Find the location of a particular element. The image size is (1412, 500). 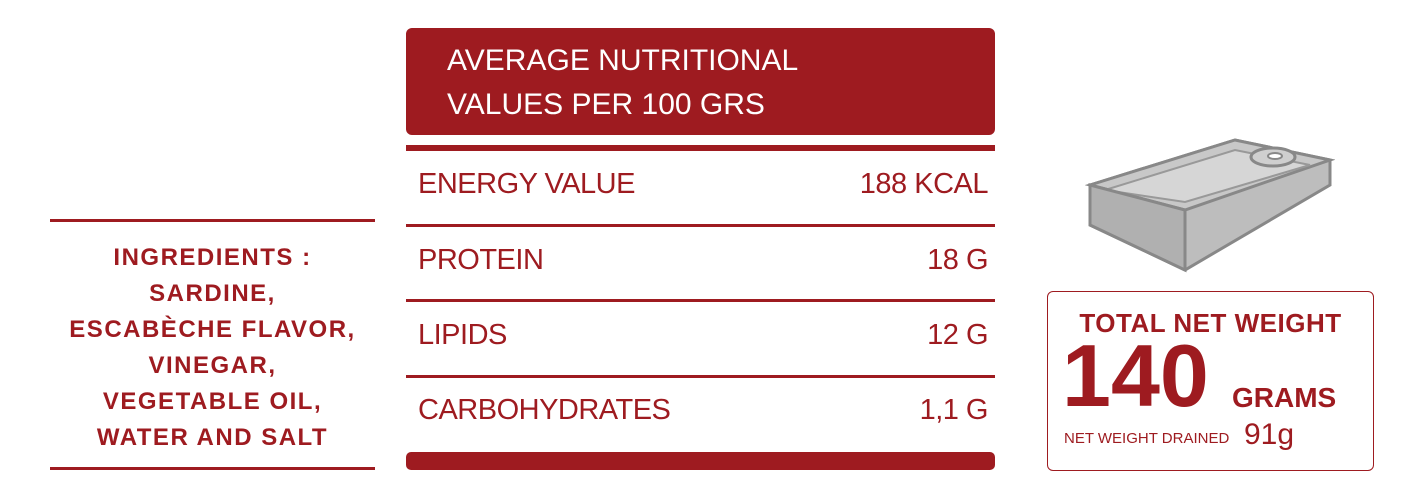

header-line: AVERAGE NUTRITIONAL is located at coordinates (623, 60).